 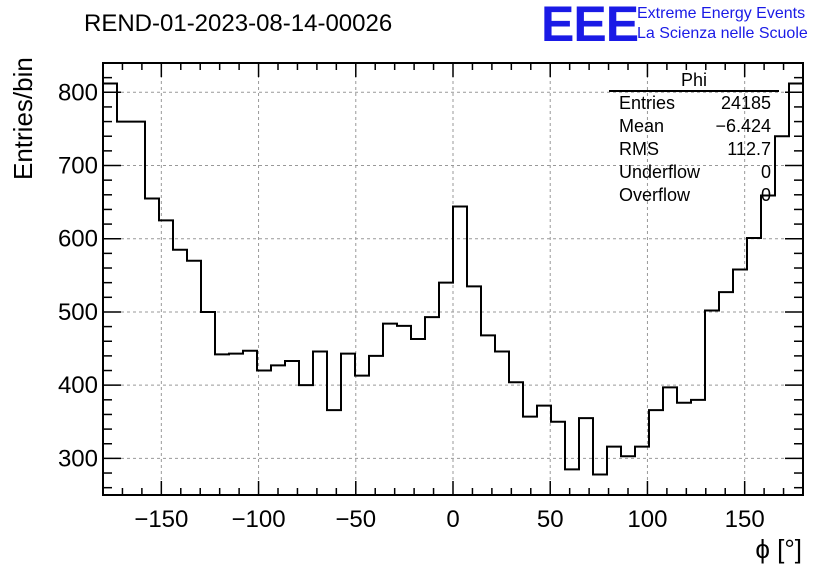 What do you see at coordinates (78, 458) in the screenshot?
I see `y-tick-label: 300` at bounding box center [78, 458].